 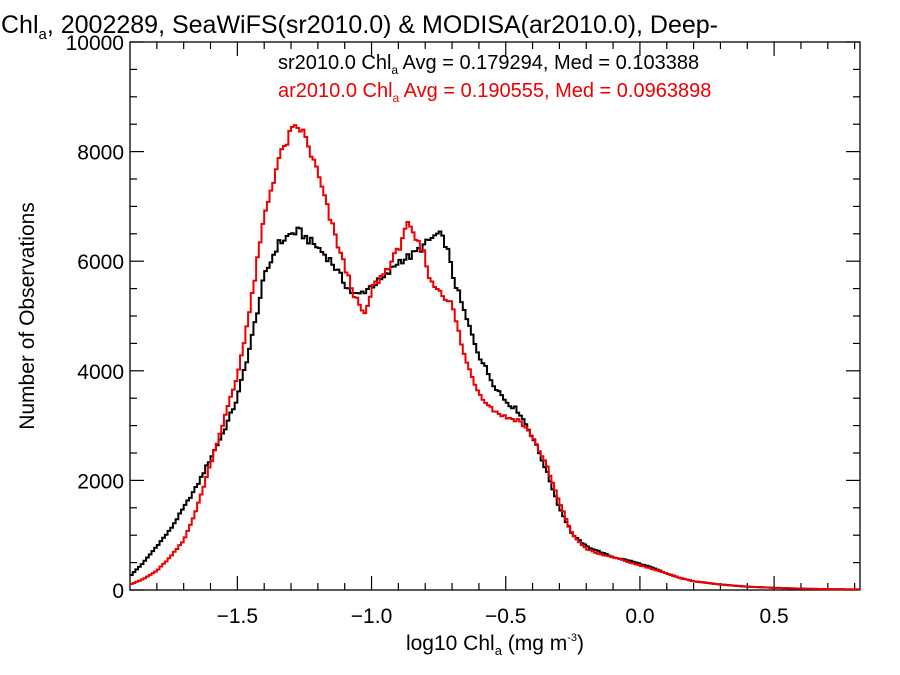 I want to click on x-axis-tick-labels: −1.5 −1.0 −0.5 0.0 0.5, so click(x=503, y=616).